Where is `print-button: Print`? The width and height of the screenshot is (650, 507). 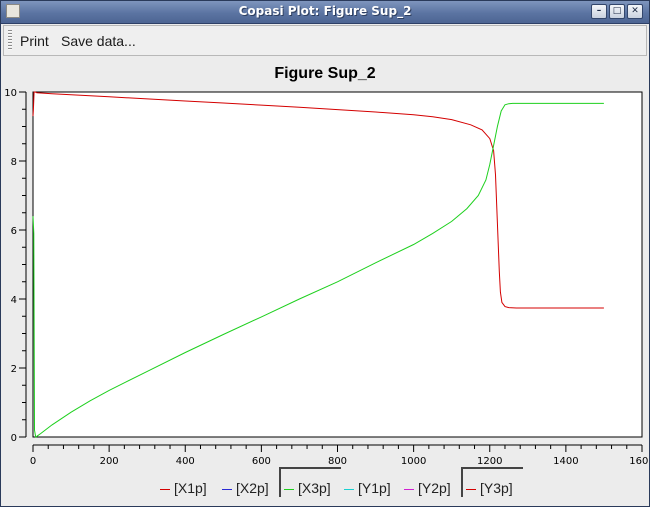 print-button: Print is located at coordinates (34, 41).